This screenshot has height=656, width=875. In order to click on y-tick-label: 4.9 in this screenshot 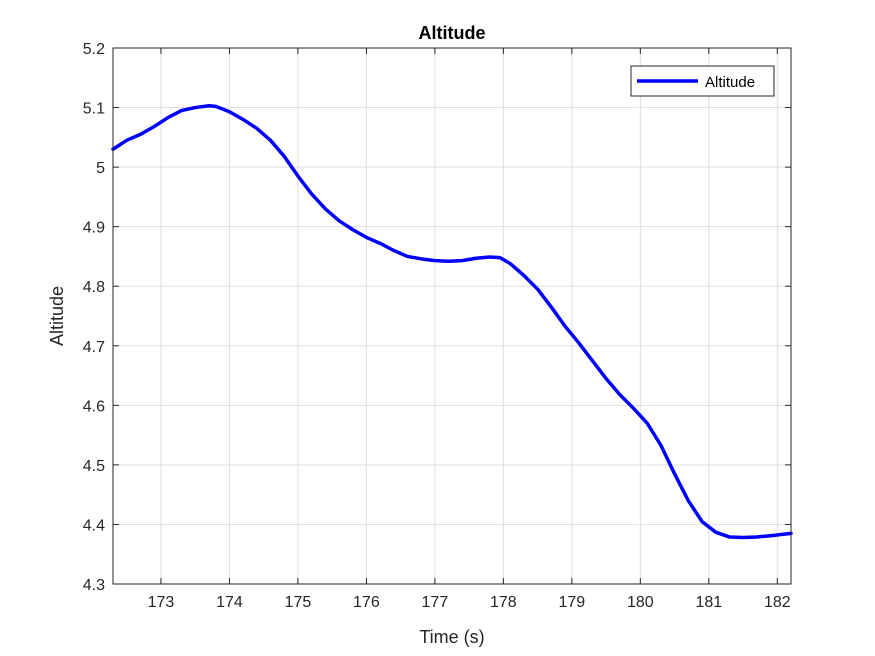, I will do `click(94, 228)`.